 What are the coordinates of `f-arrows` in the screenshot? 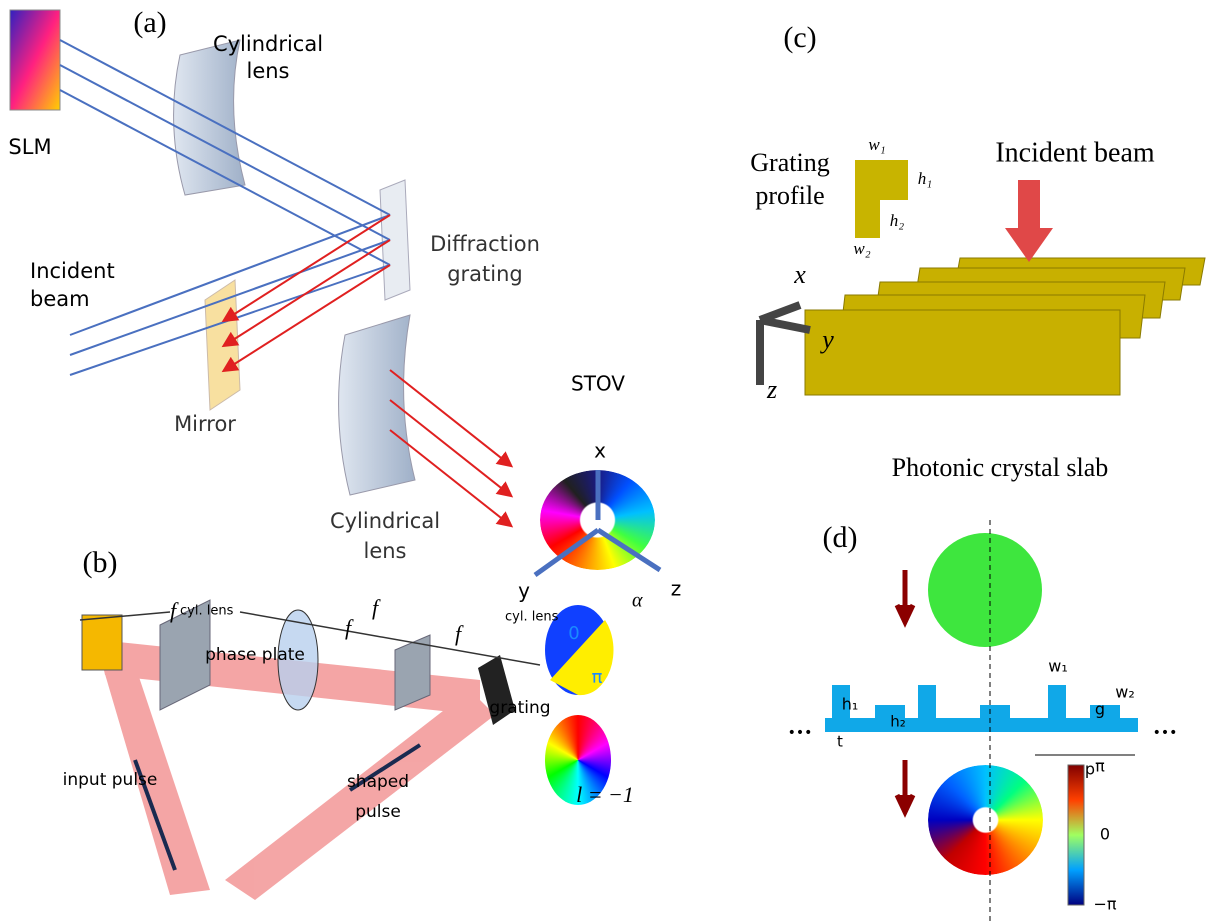 It's located at (310, 638).